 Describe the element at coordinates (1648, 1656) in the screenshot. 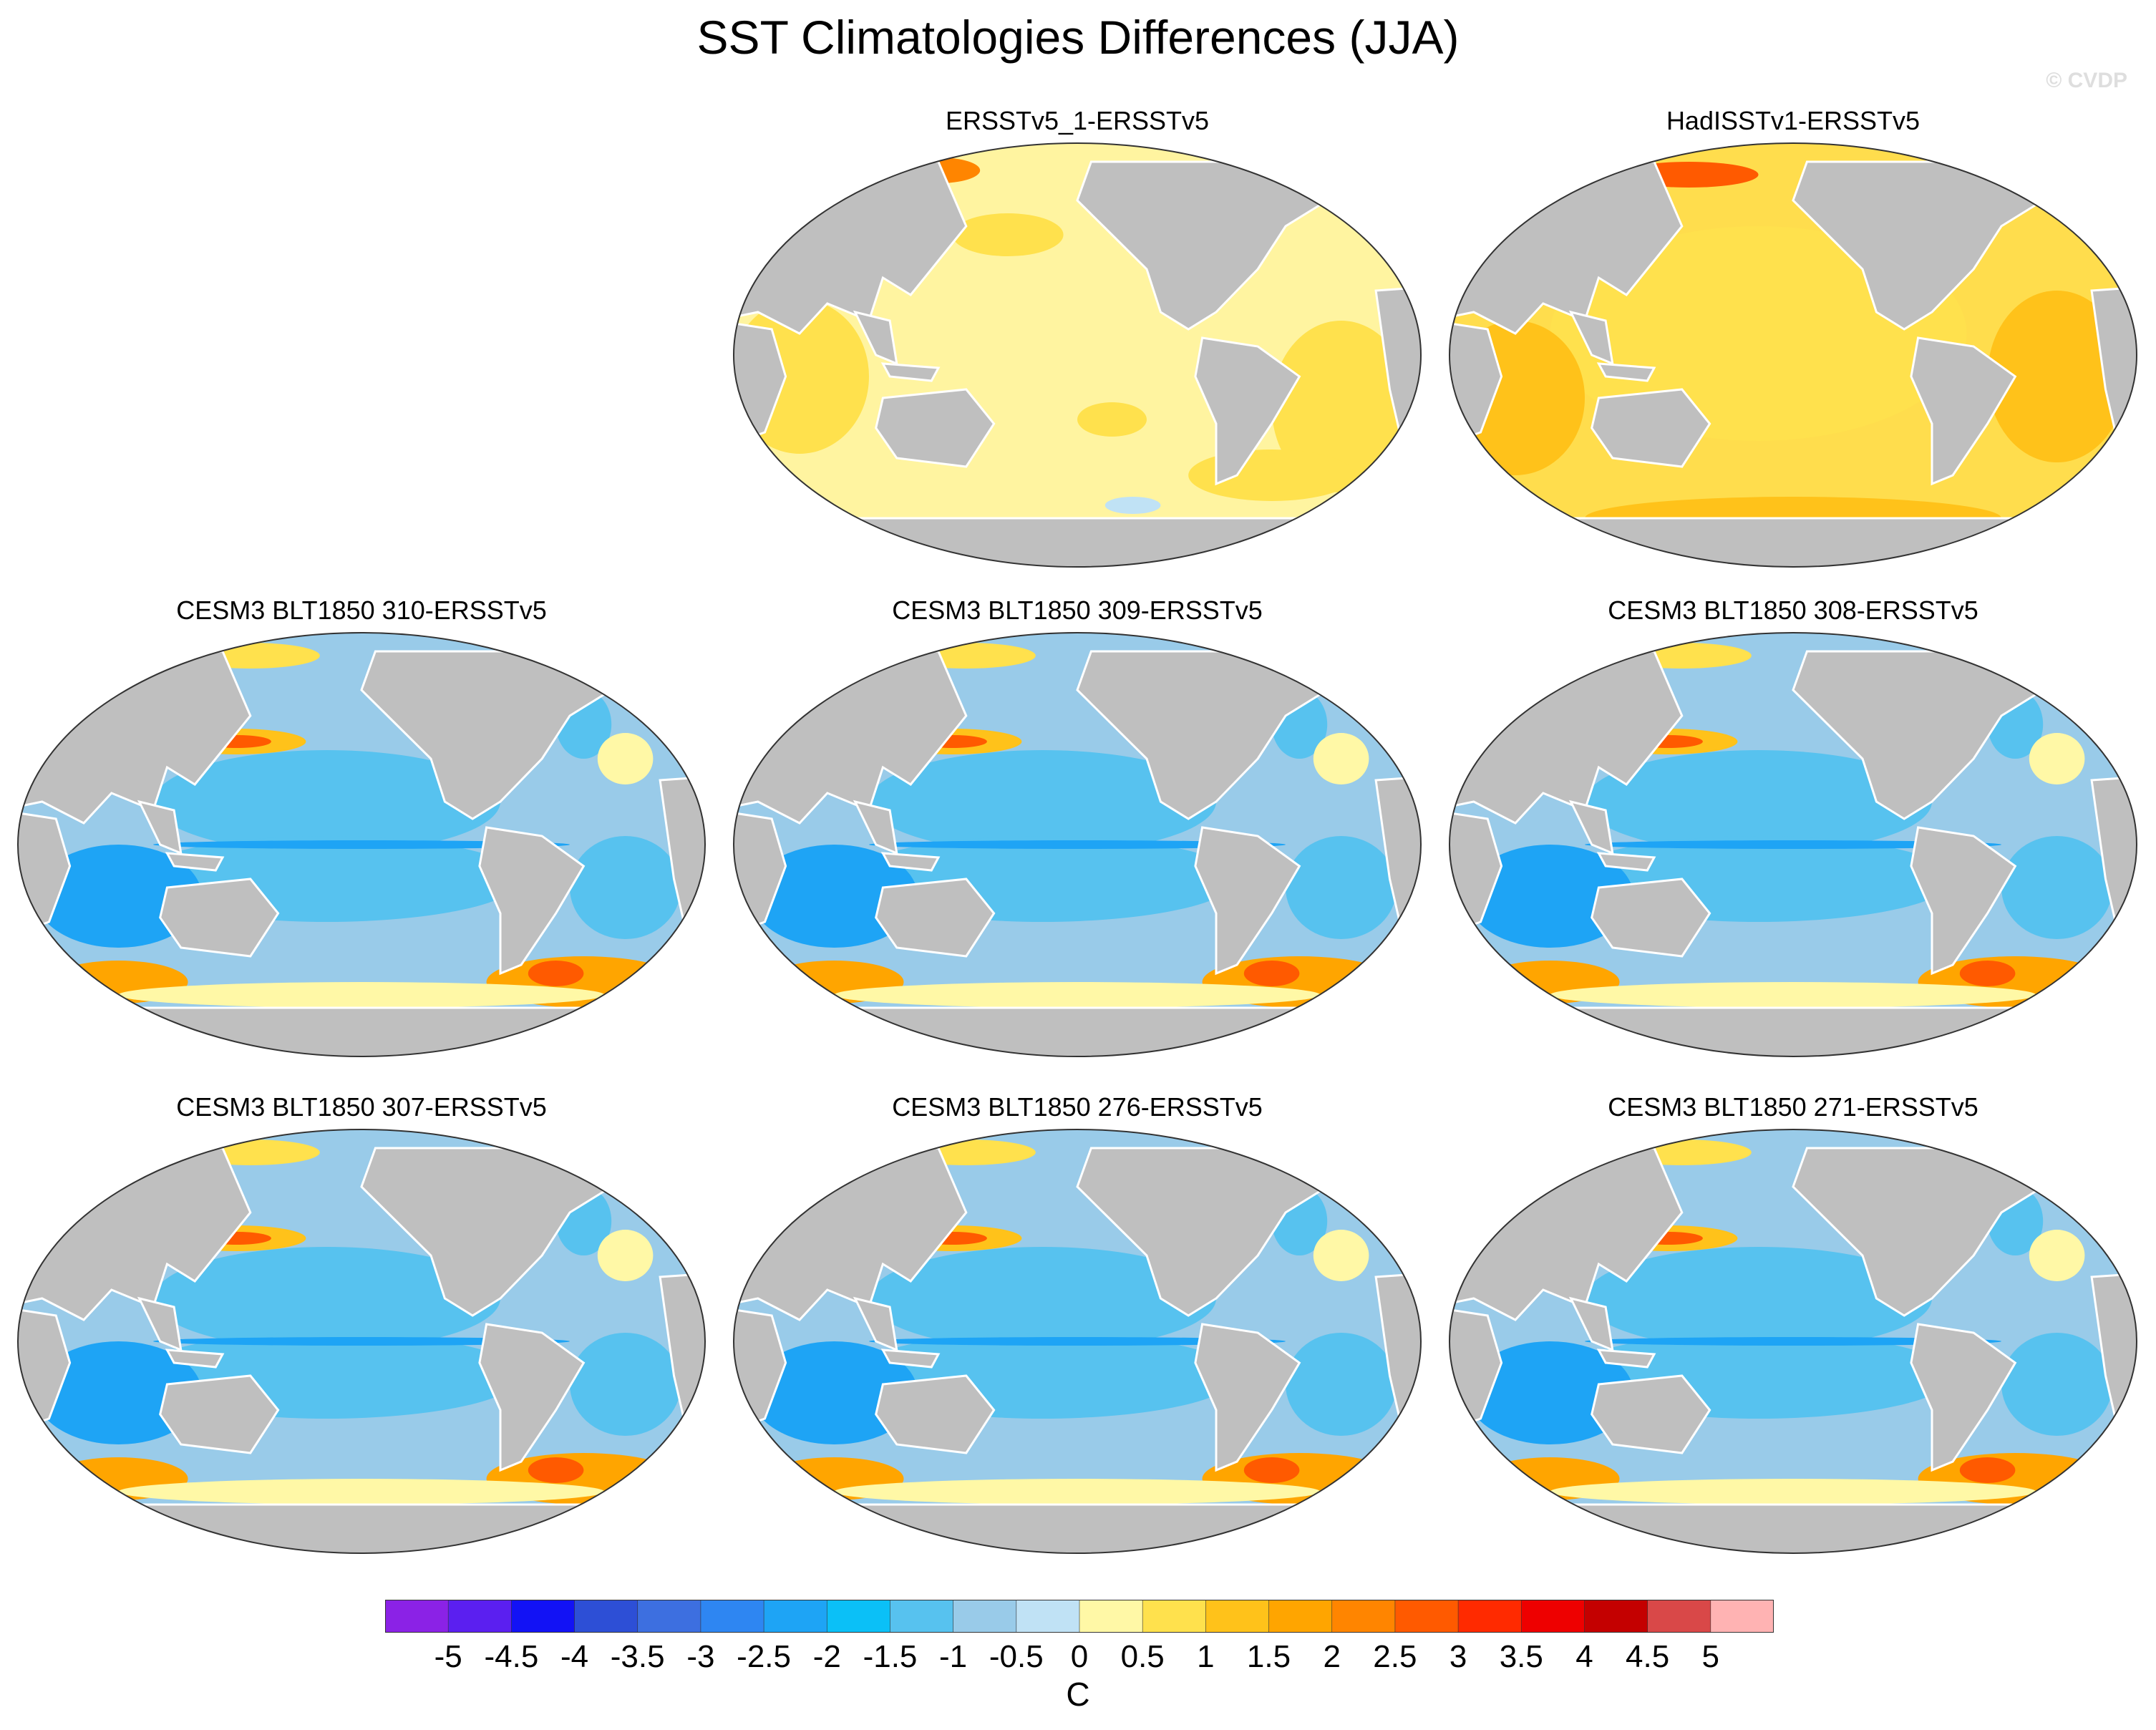

I see `colorbar-tick-label: 4.5` at that location.